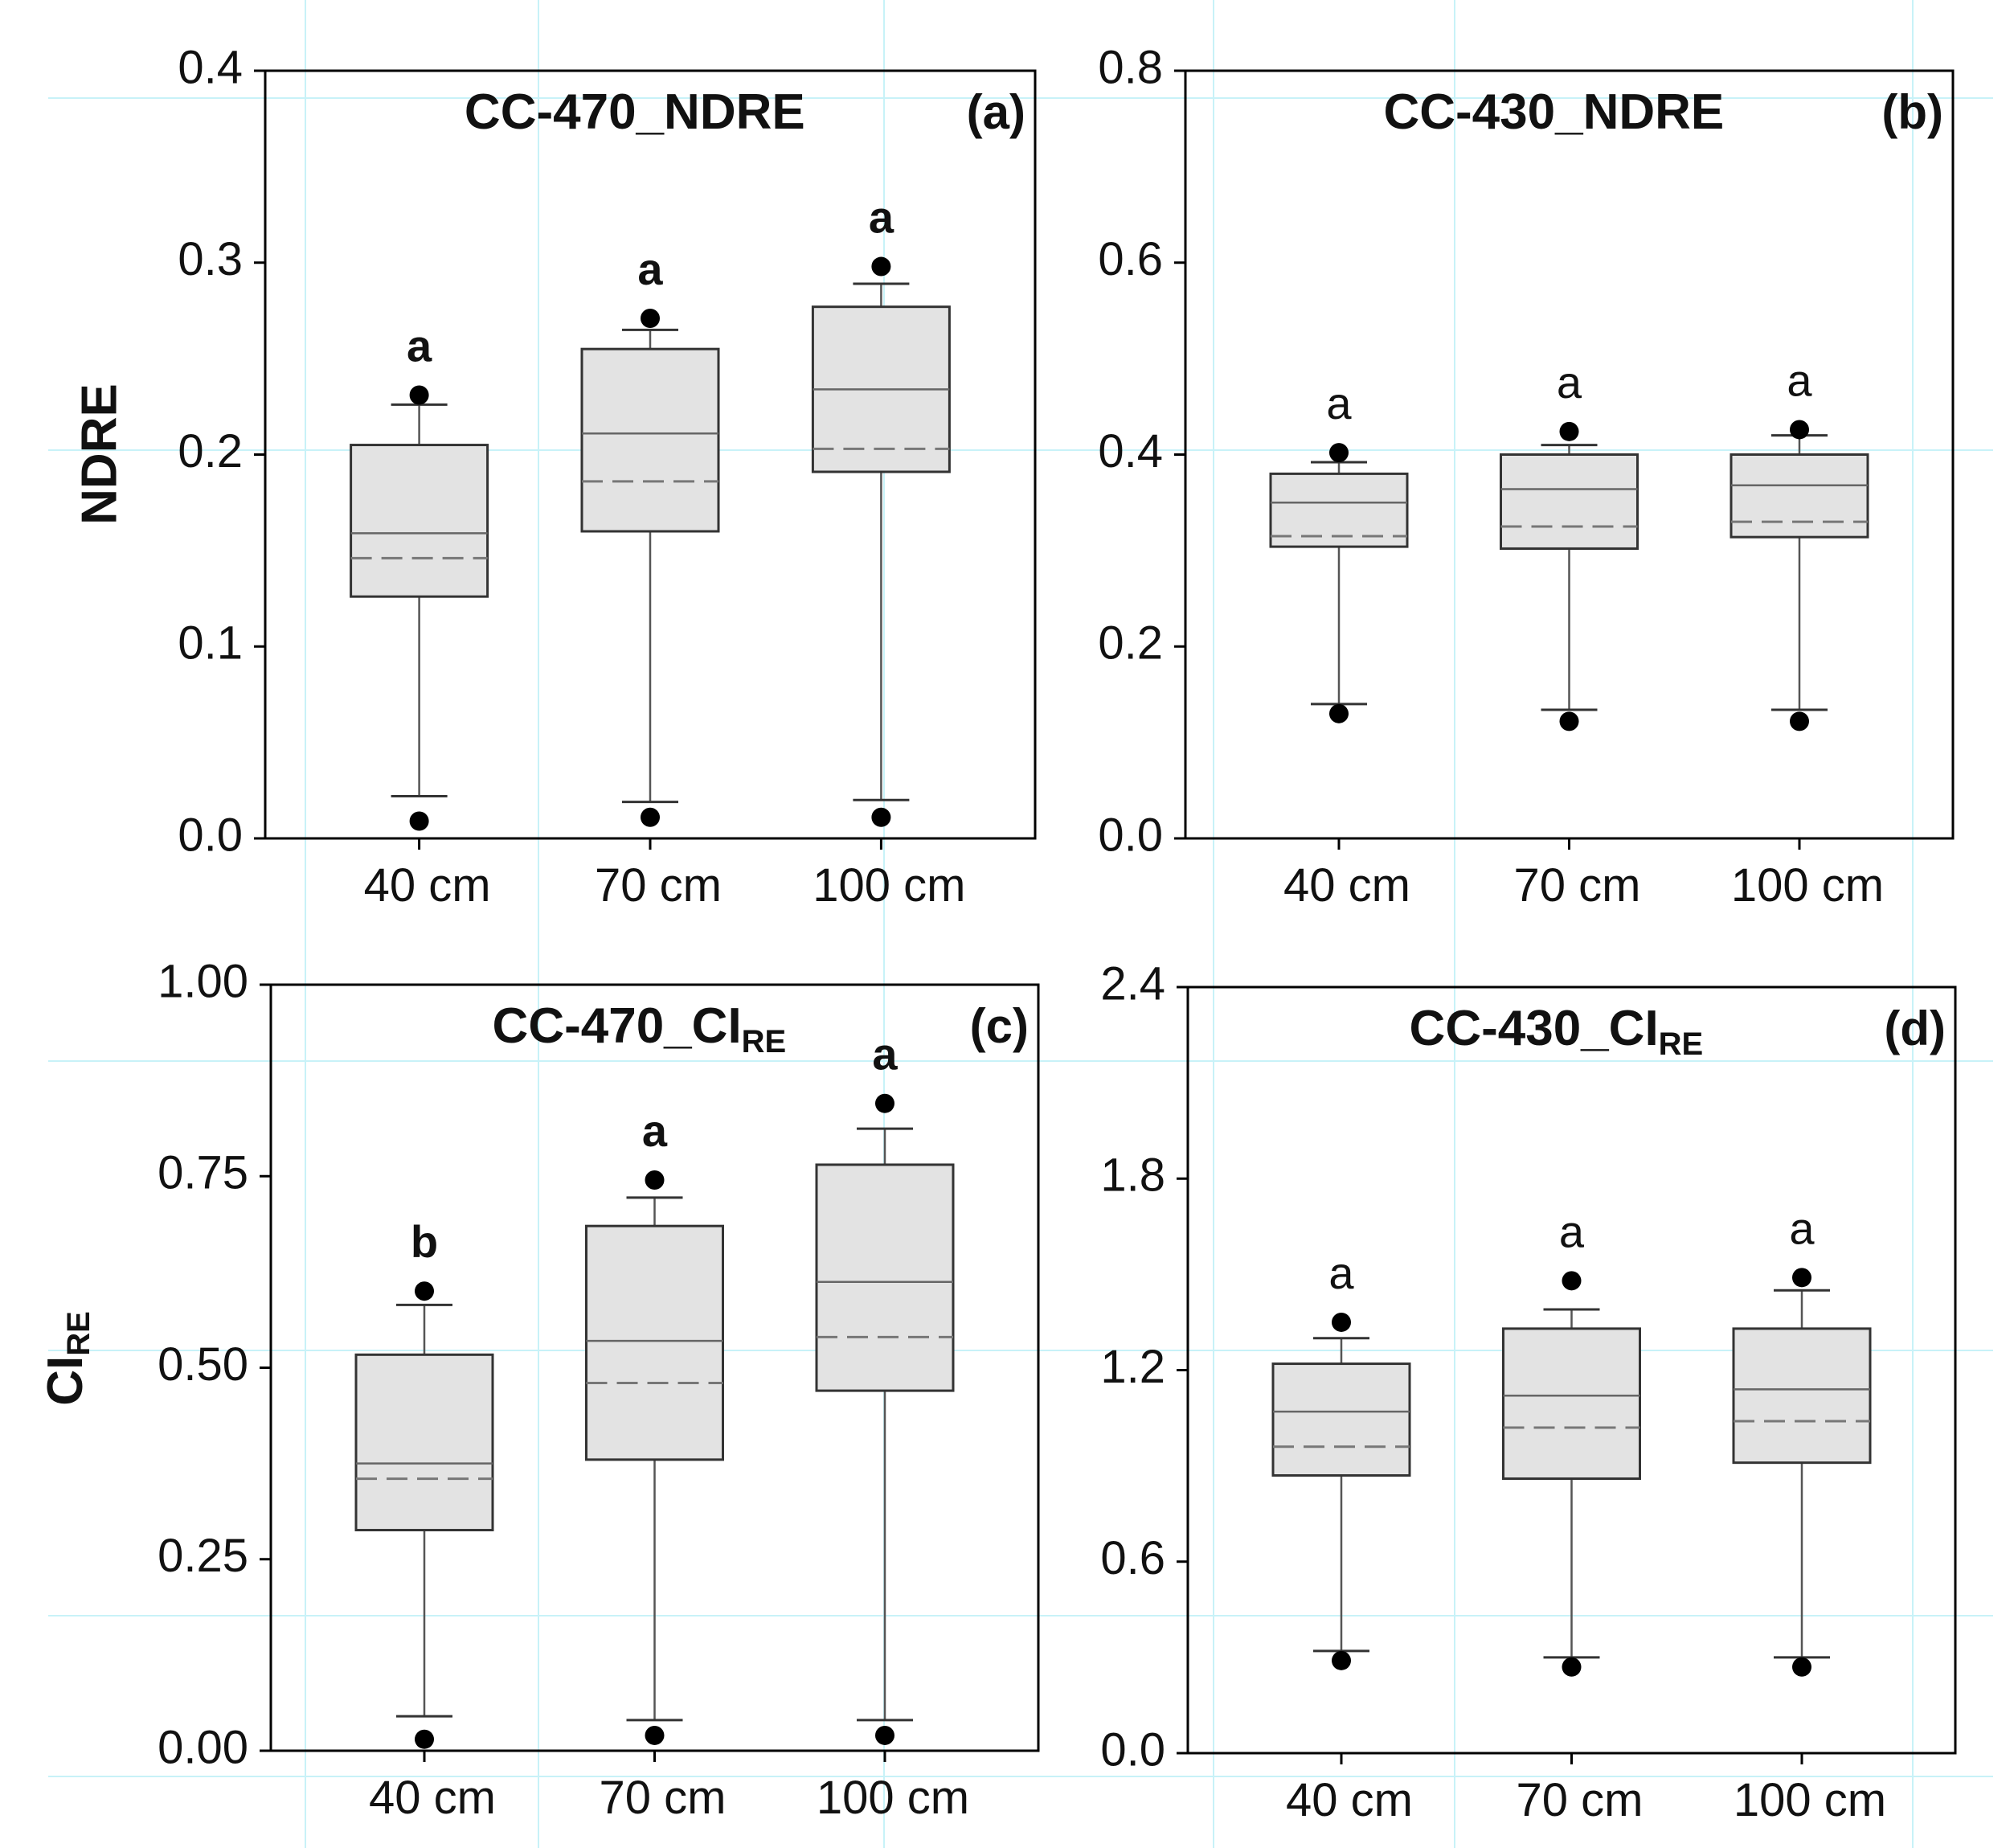 The width and height of the screenshot is (2014, 1848). What do you see at coordinates (1915, 1028) in the screenshot?
I see `panel-letter: (d)` at bounding box center [1915, 1028].